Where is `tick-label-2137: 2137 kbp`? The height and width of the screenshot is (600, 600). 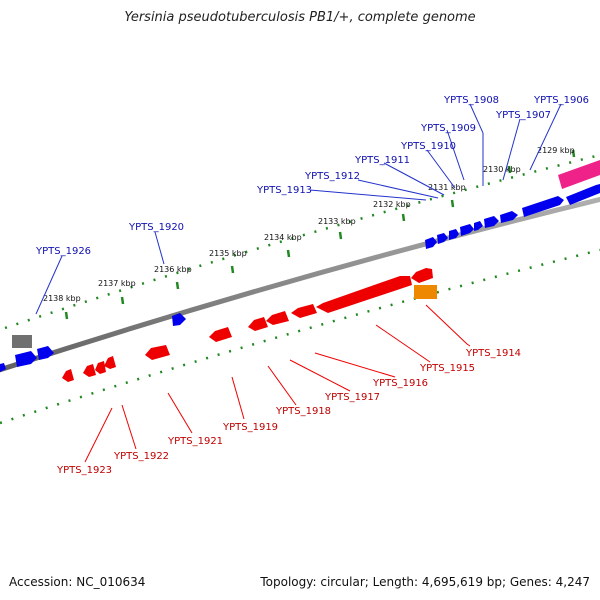 tick-label-2137: 2137 kbp is located at coordinates (117, 283).